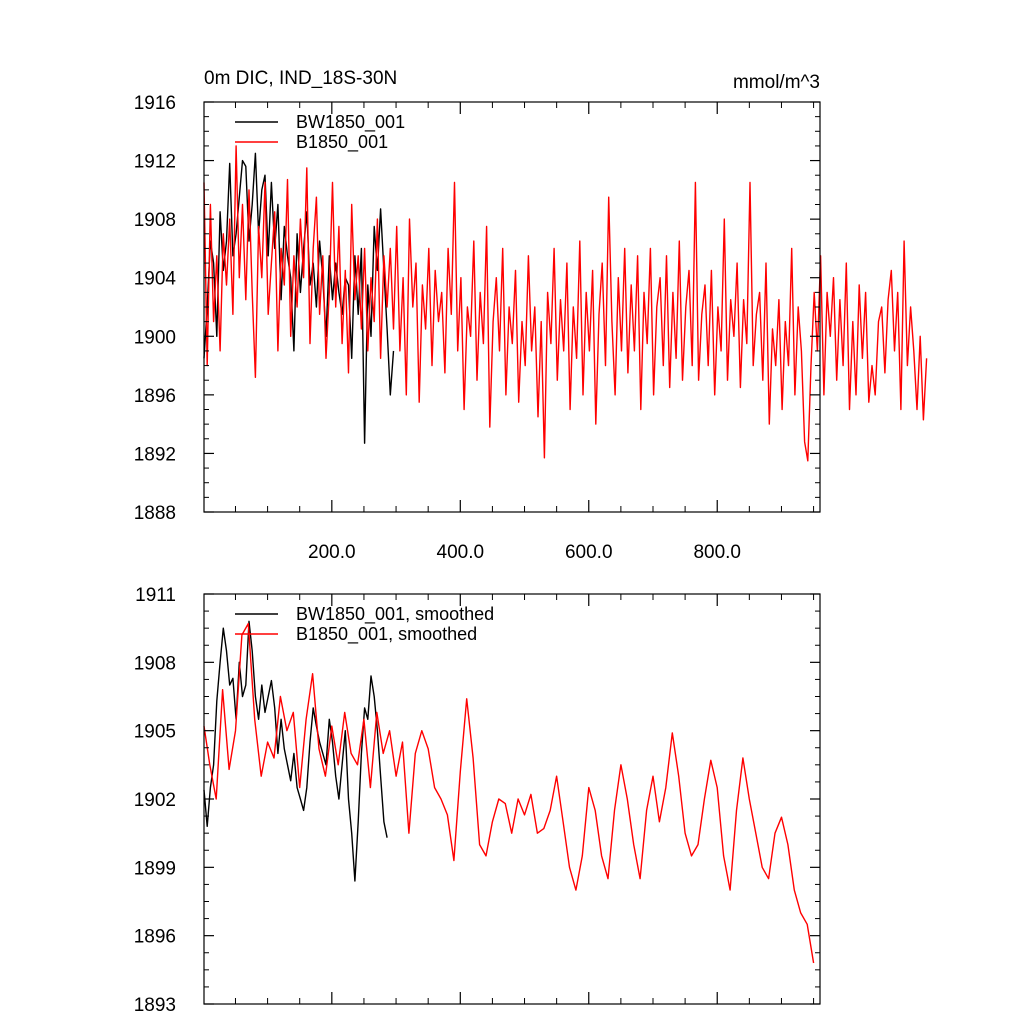 This screenshot has width=1024, height=1024. I want to click on bottom-y-tick-label: 1905, so click(155, 732).